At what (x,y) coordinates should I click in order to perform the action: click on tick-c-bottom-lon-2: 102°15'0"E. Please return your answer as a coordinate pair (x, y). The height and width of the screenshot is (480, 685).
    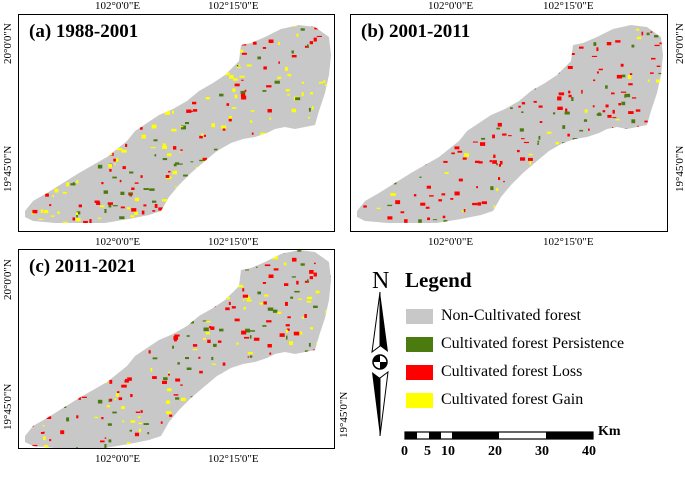
    Looking at the image, I should click on (233, 459).